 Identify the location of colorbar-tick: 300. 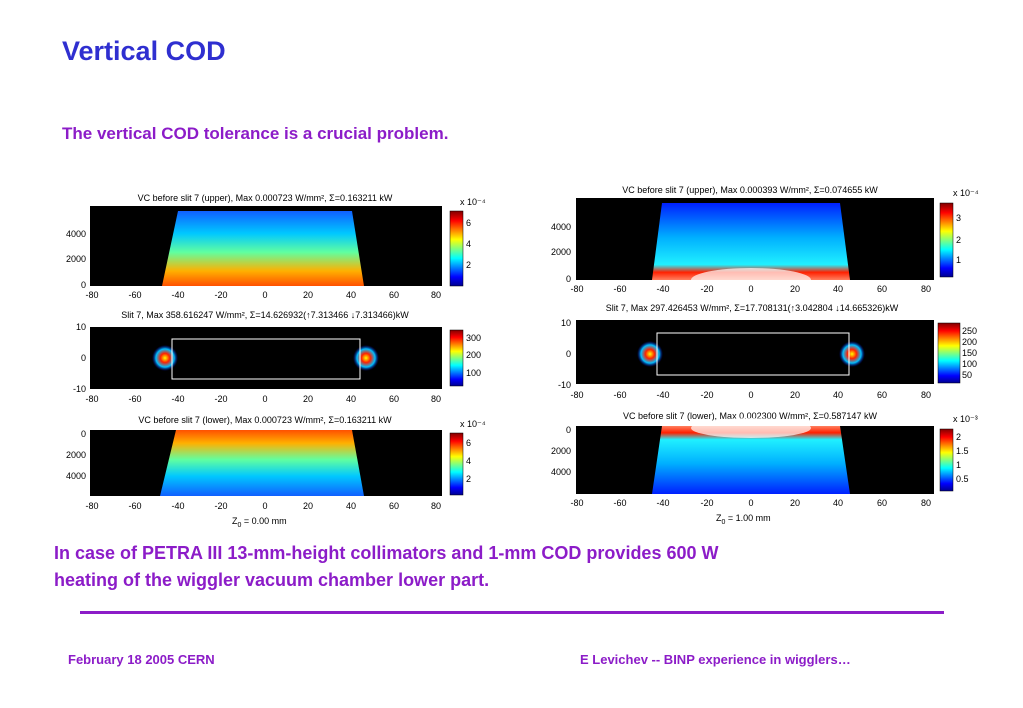
(473, 338).